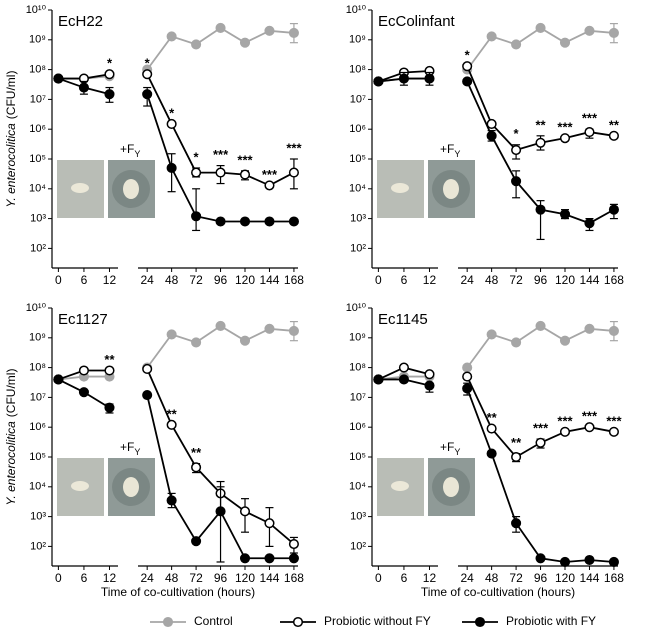  I want to click on x-tick-label: 72, so click(516, 578).